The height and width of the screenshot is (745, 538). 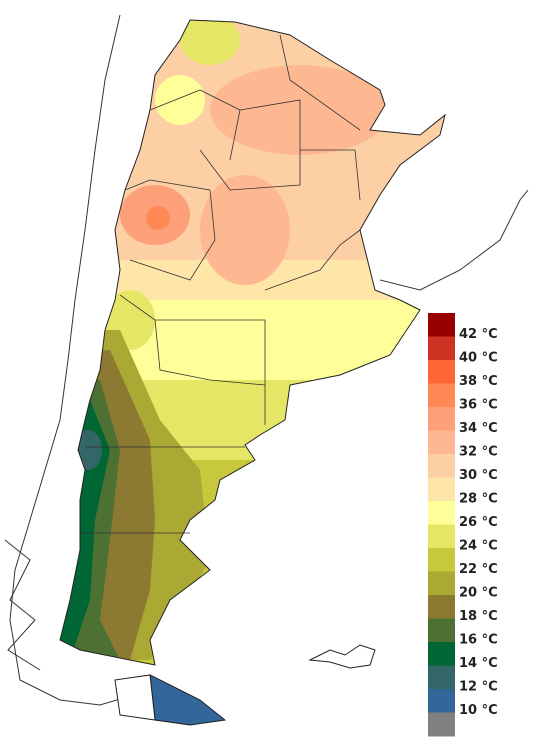 What do you see at coordinates (478, 640) in the screenshot?
I see `legend-label: 16 °C` at bounding box center [478, 640].